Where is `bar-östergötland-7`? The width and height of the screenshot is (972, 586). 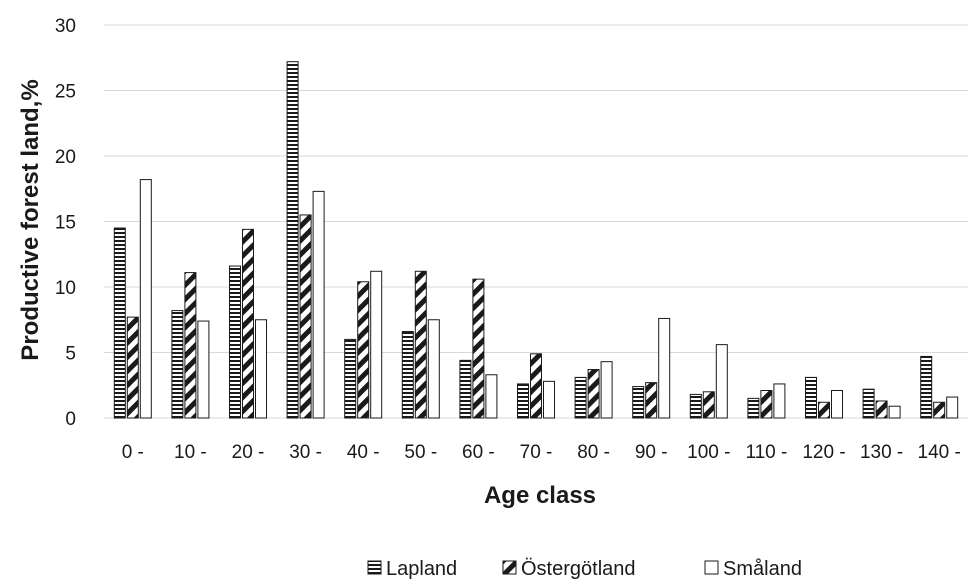 bar-östergötland-7 is located at coordinates (536, 386).